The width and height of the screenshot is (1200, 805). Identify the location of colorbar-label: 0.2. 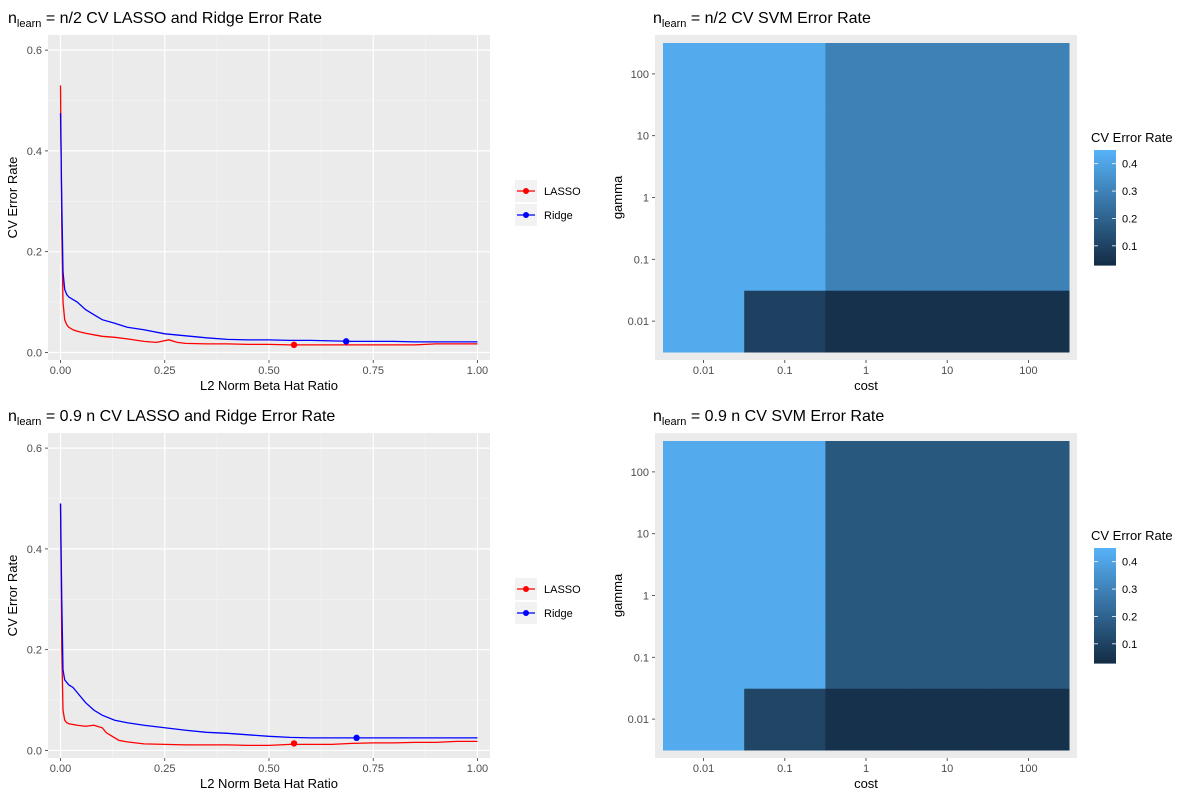
(1129, 617).